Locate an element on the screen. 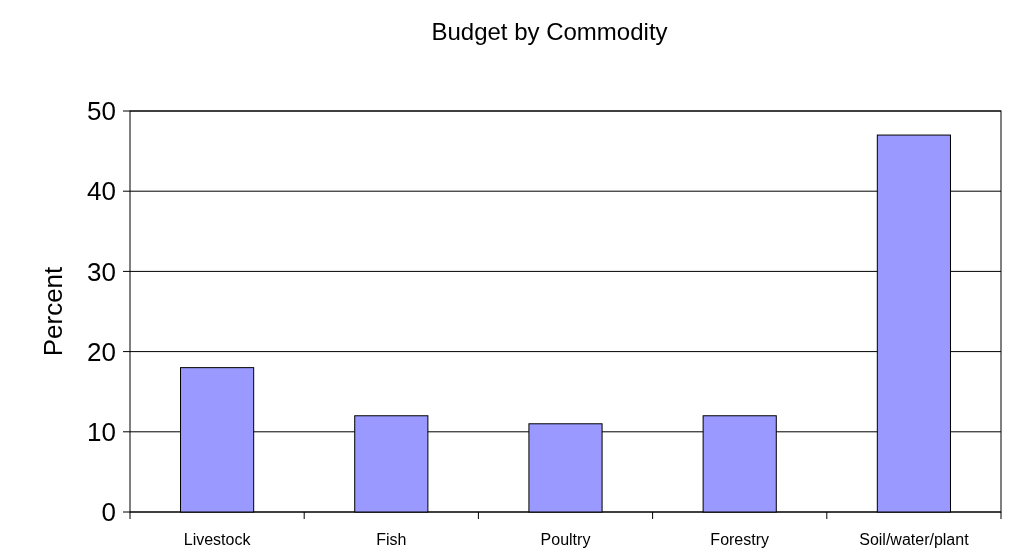 The width and height of the screenshot is (1019, 560). y-tick-label: 30 is located at coordinates (101, 271).